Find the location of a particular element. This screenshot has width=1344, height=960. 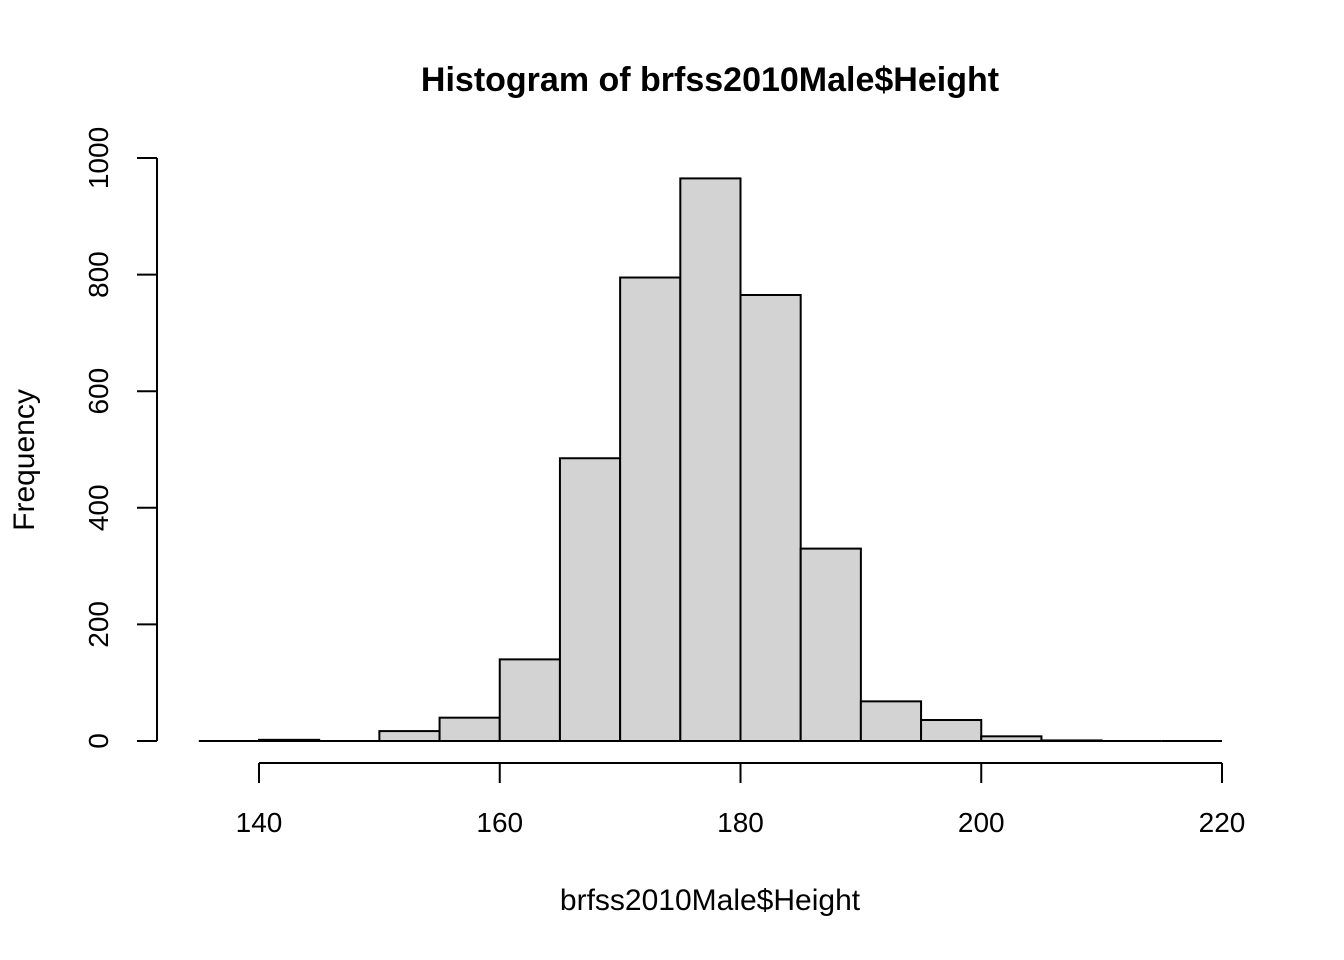

x-tick-label: 180 is located at coordinates (740, 822).